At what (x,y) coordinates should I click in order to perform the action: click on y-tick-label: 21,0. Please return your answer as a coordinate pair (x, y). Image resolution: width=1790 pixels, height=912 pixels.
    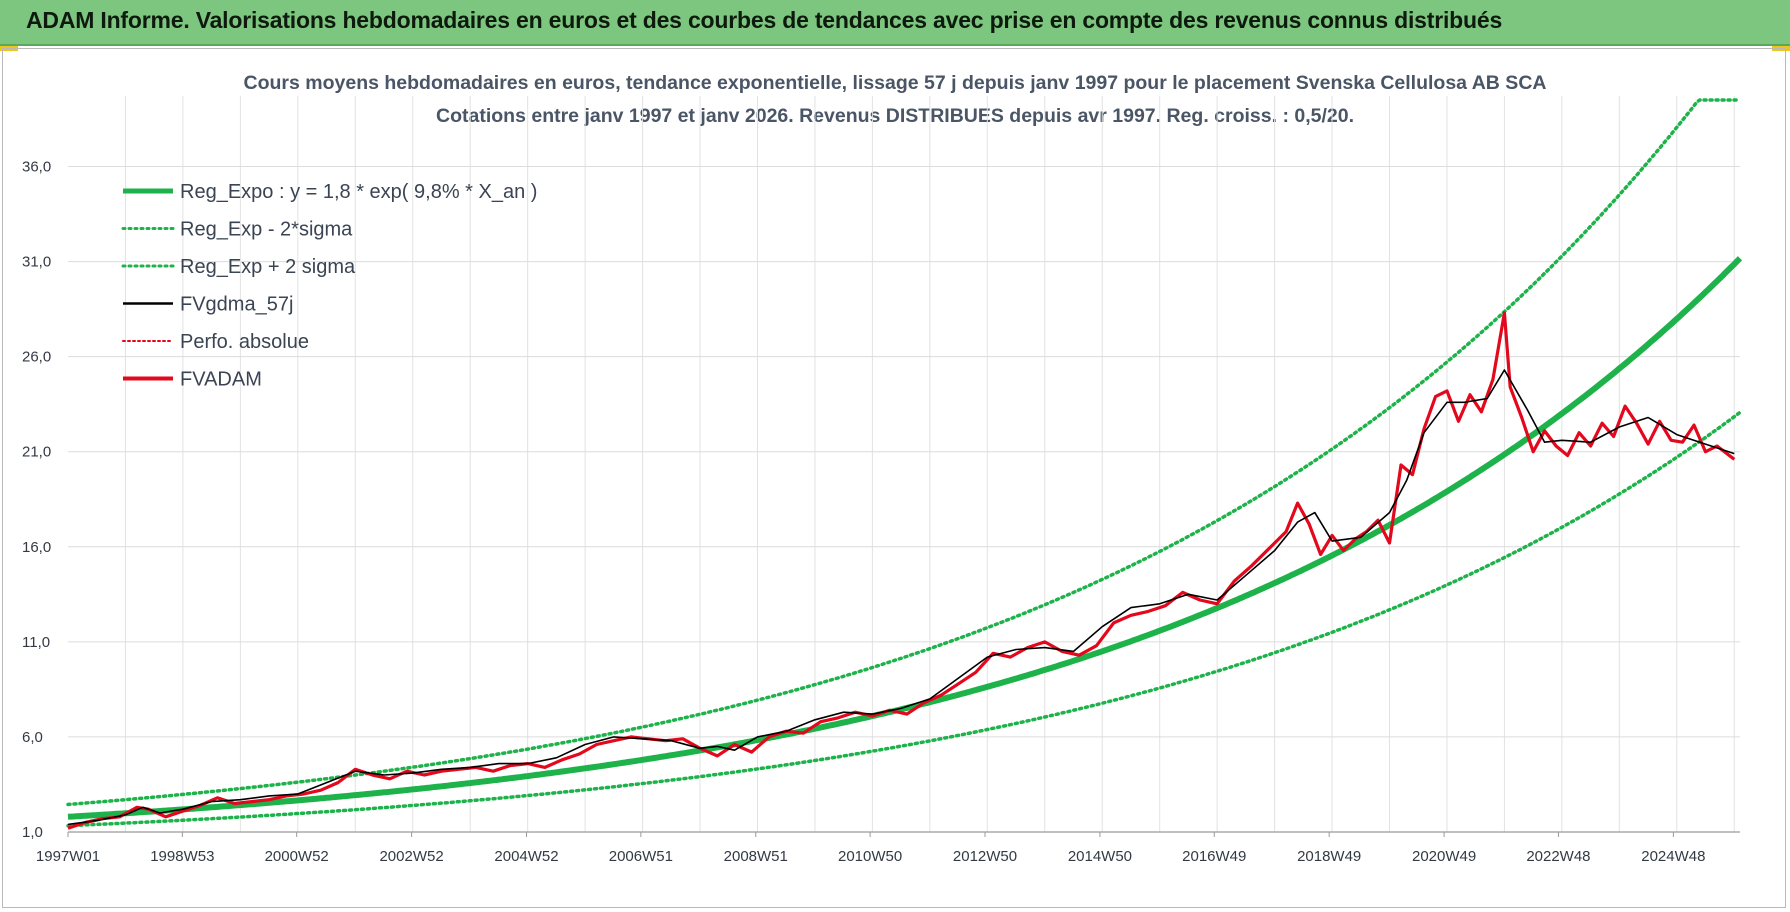
    Looking at the image, I should click on (36, 452).